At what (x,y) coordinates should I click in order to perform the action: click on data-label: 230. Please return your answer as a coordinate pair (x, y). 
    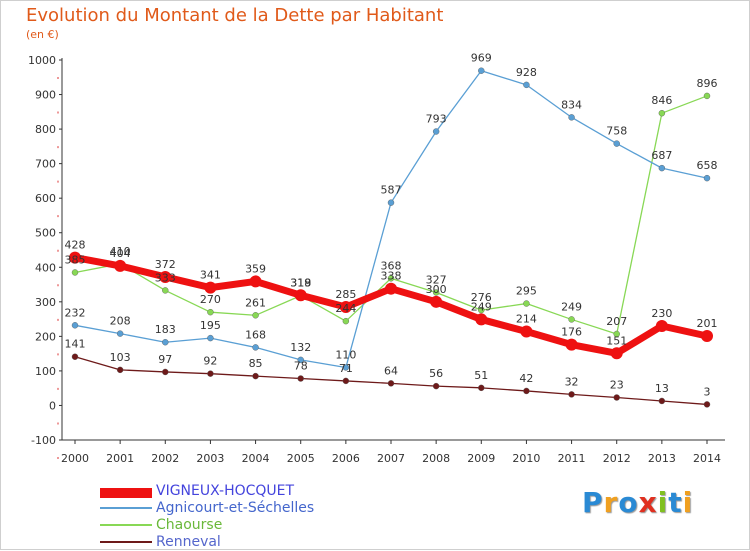
    Looking at the image, I should click on (661, 313).